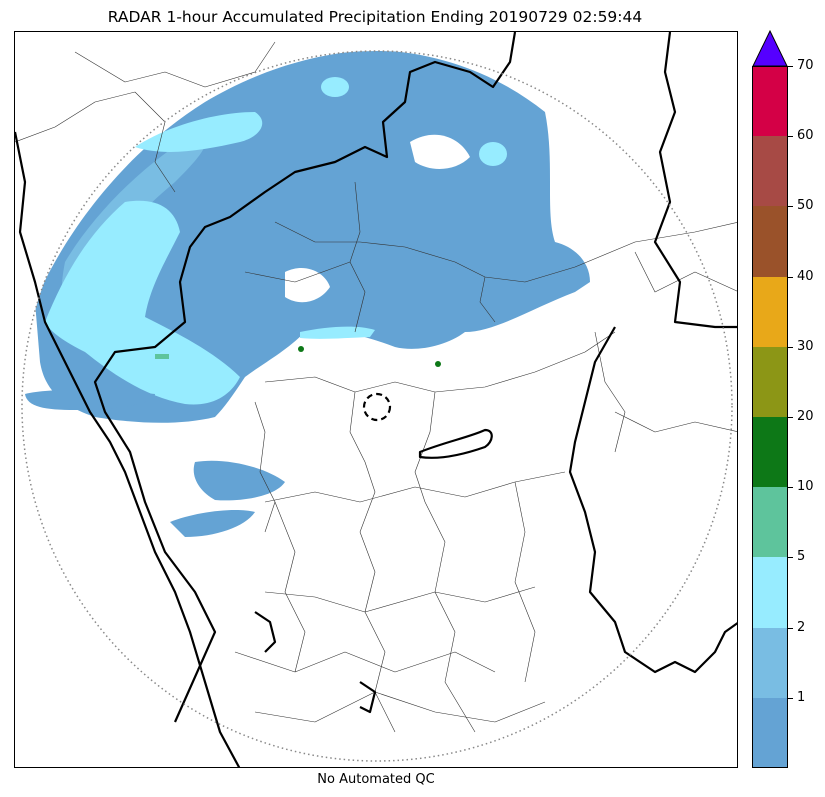 This screenshot has height=797, width=825. I want to click on colorbar-frame, so click(770, 417).